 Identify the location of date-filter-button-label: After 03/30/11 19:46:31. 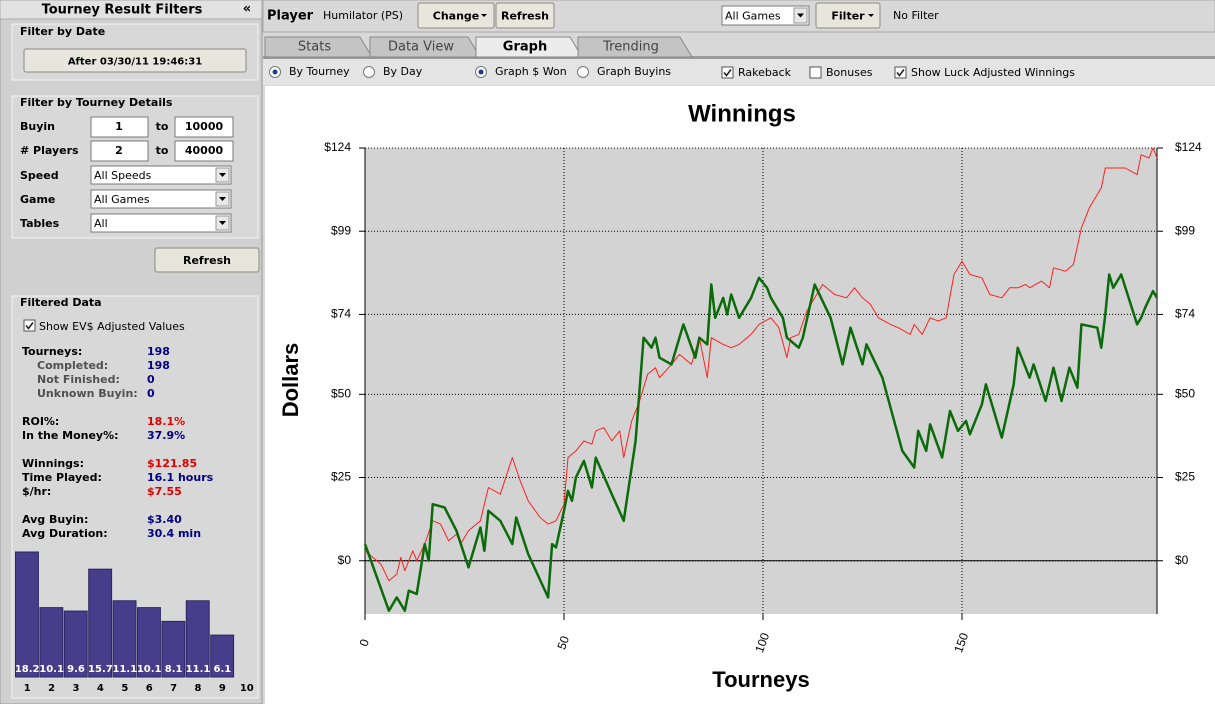
(135, 62).